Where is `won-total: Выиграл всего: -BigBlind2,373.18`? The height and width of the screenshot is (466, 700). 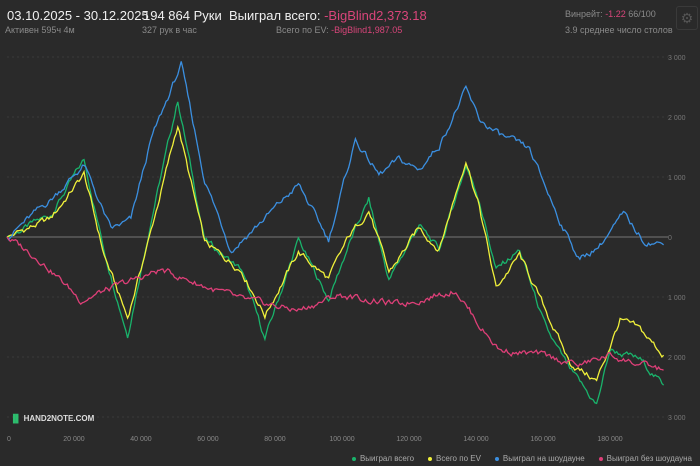 won-total: Выиграл всего: -BigBlind2,373.18 is located at coordinates (328, 15).